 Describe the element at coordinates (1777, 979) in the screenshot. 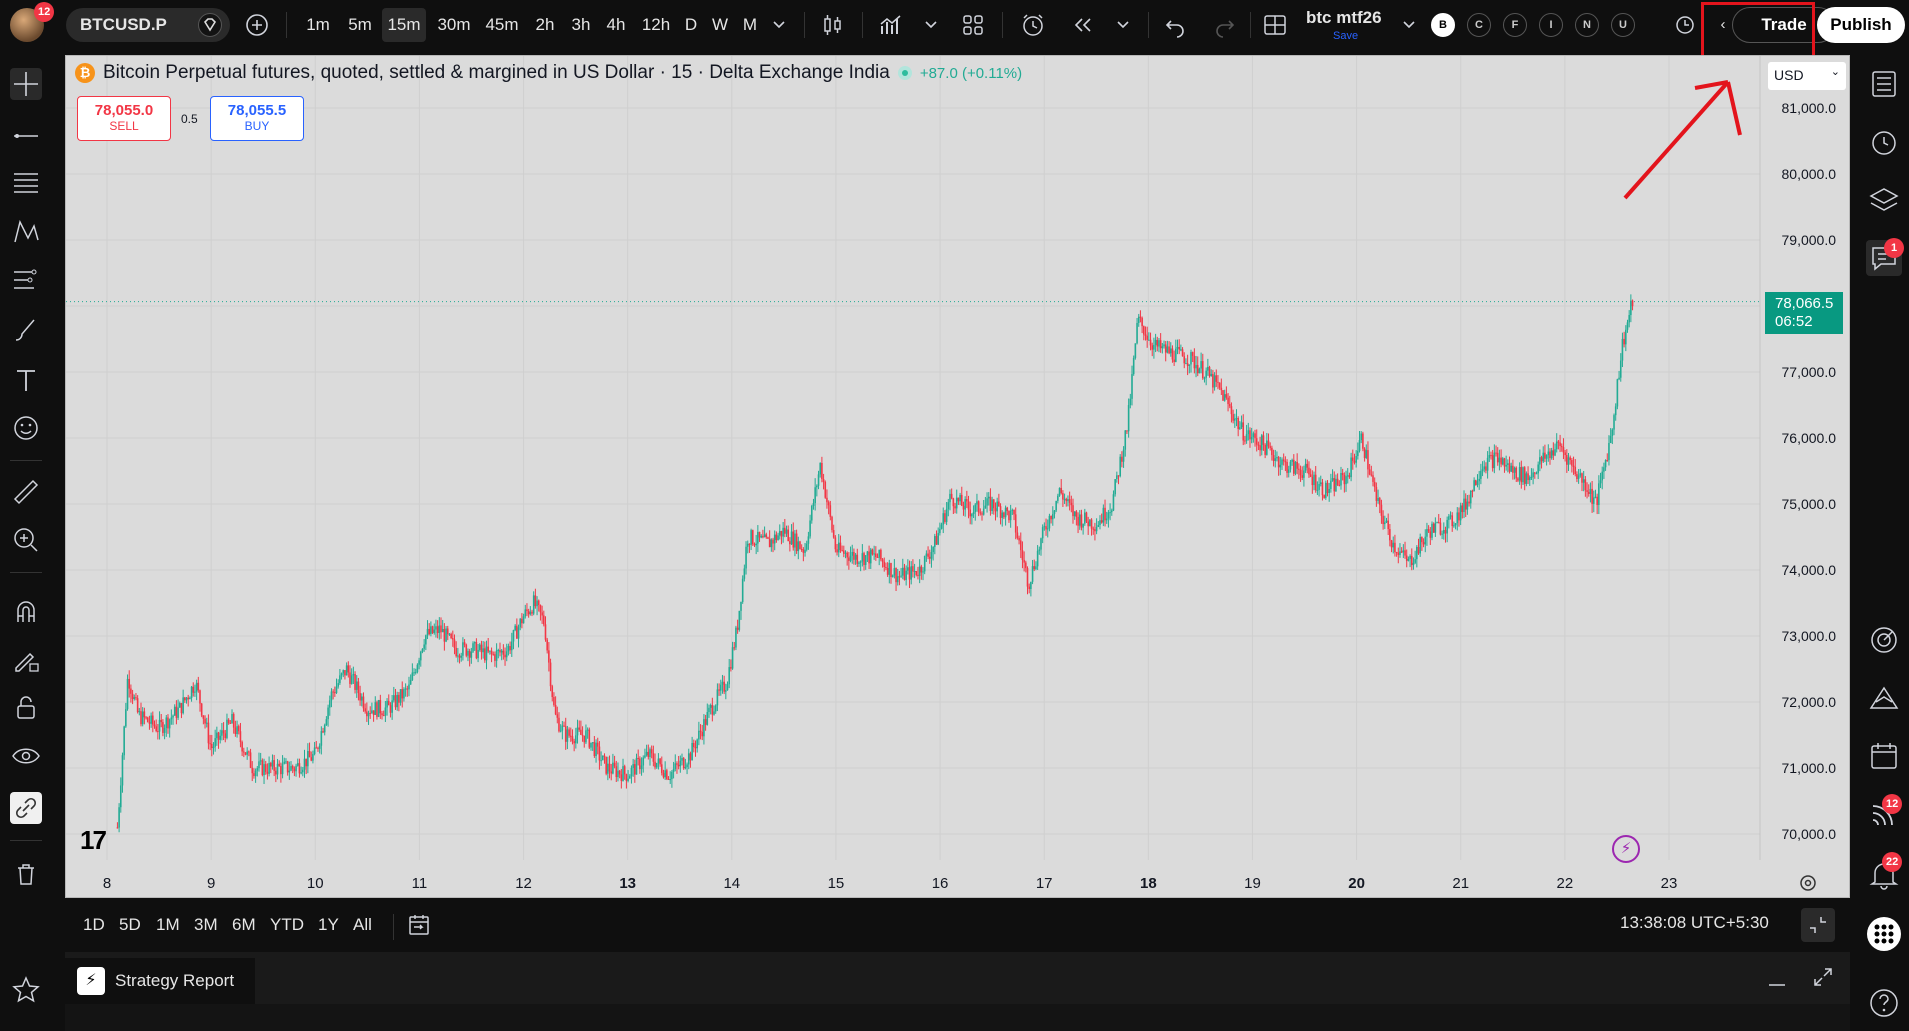

I see `minimize-icon` at that location.